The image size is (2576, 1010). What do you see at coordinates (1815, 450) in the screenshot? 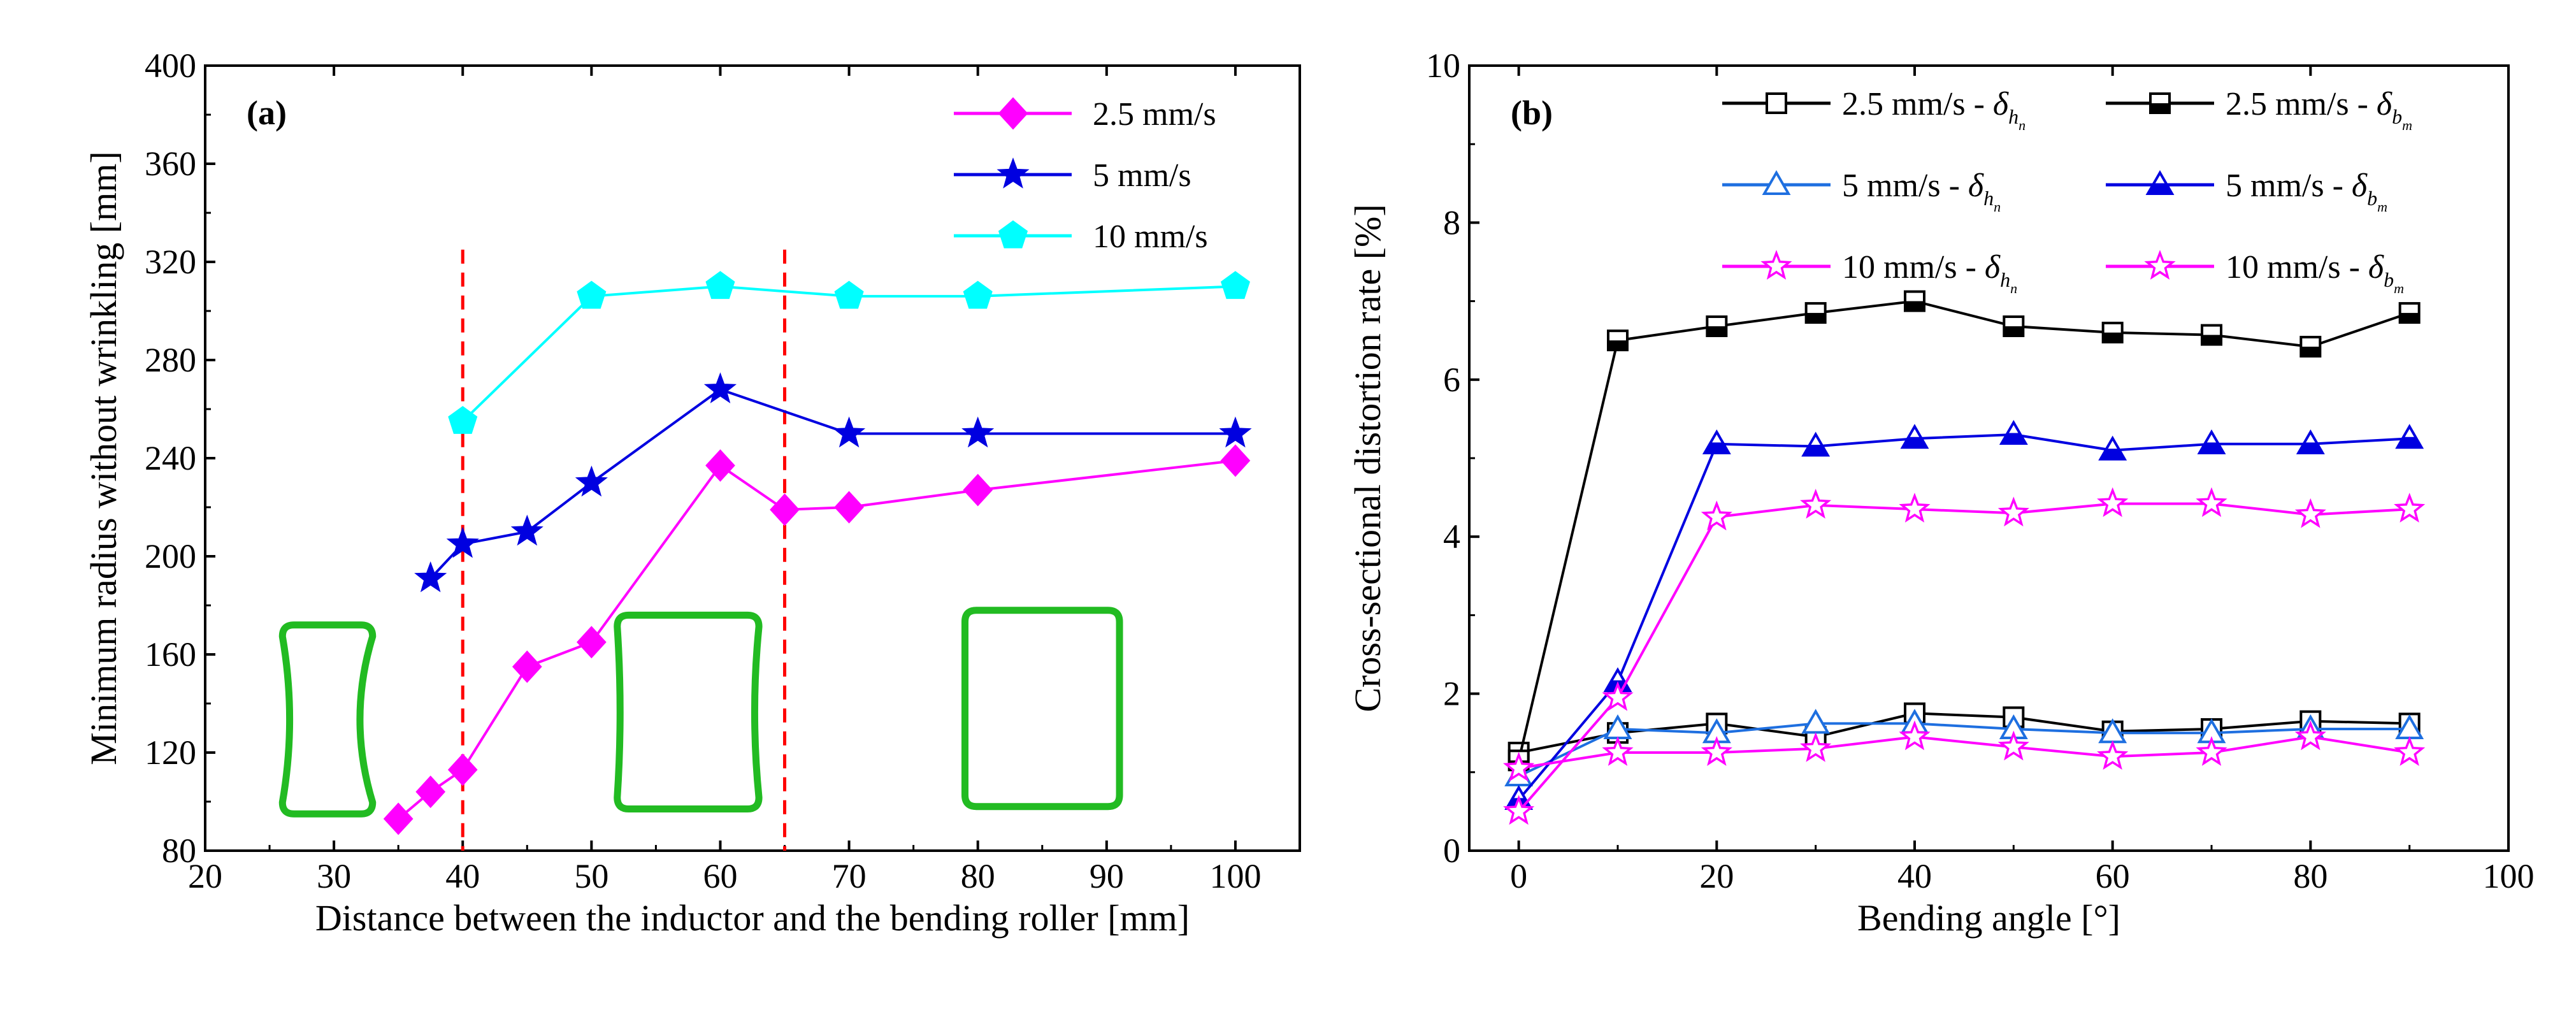
I see `data-point-s3-3-fill` at bounding box center [1815, 450].